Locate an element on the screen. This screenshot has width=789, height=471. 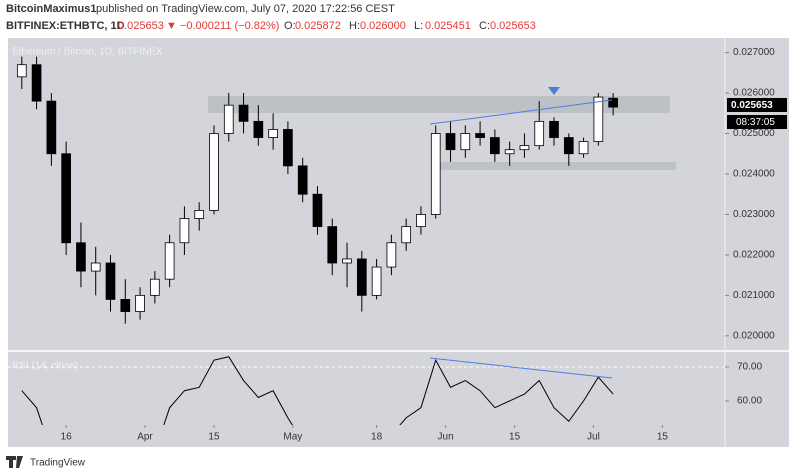
rsi-line is located at coordinates (317, 390).